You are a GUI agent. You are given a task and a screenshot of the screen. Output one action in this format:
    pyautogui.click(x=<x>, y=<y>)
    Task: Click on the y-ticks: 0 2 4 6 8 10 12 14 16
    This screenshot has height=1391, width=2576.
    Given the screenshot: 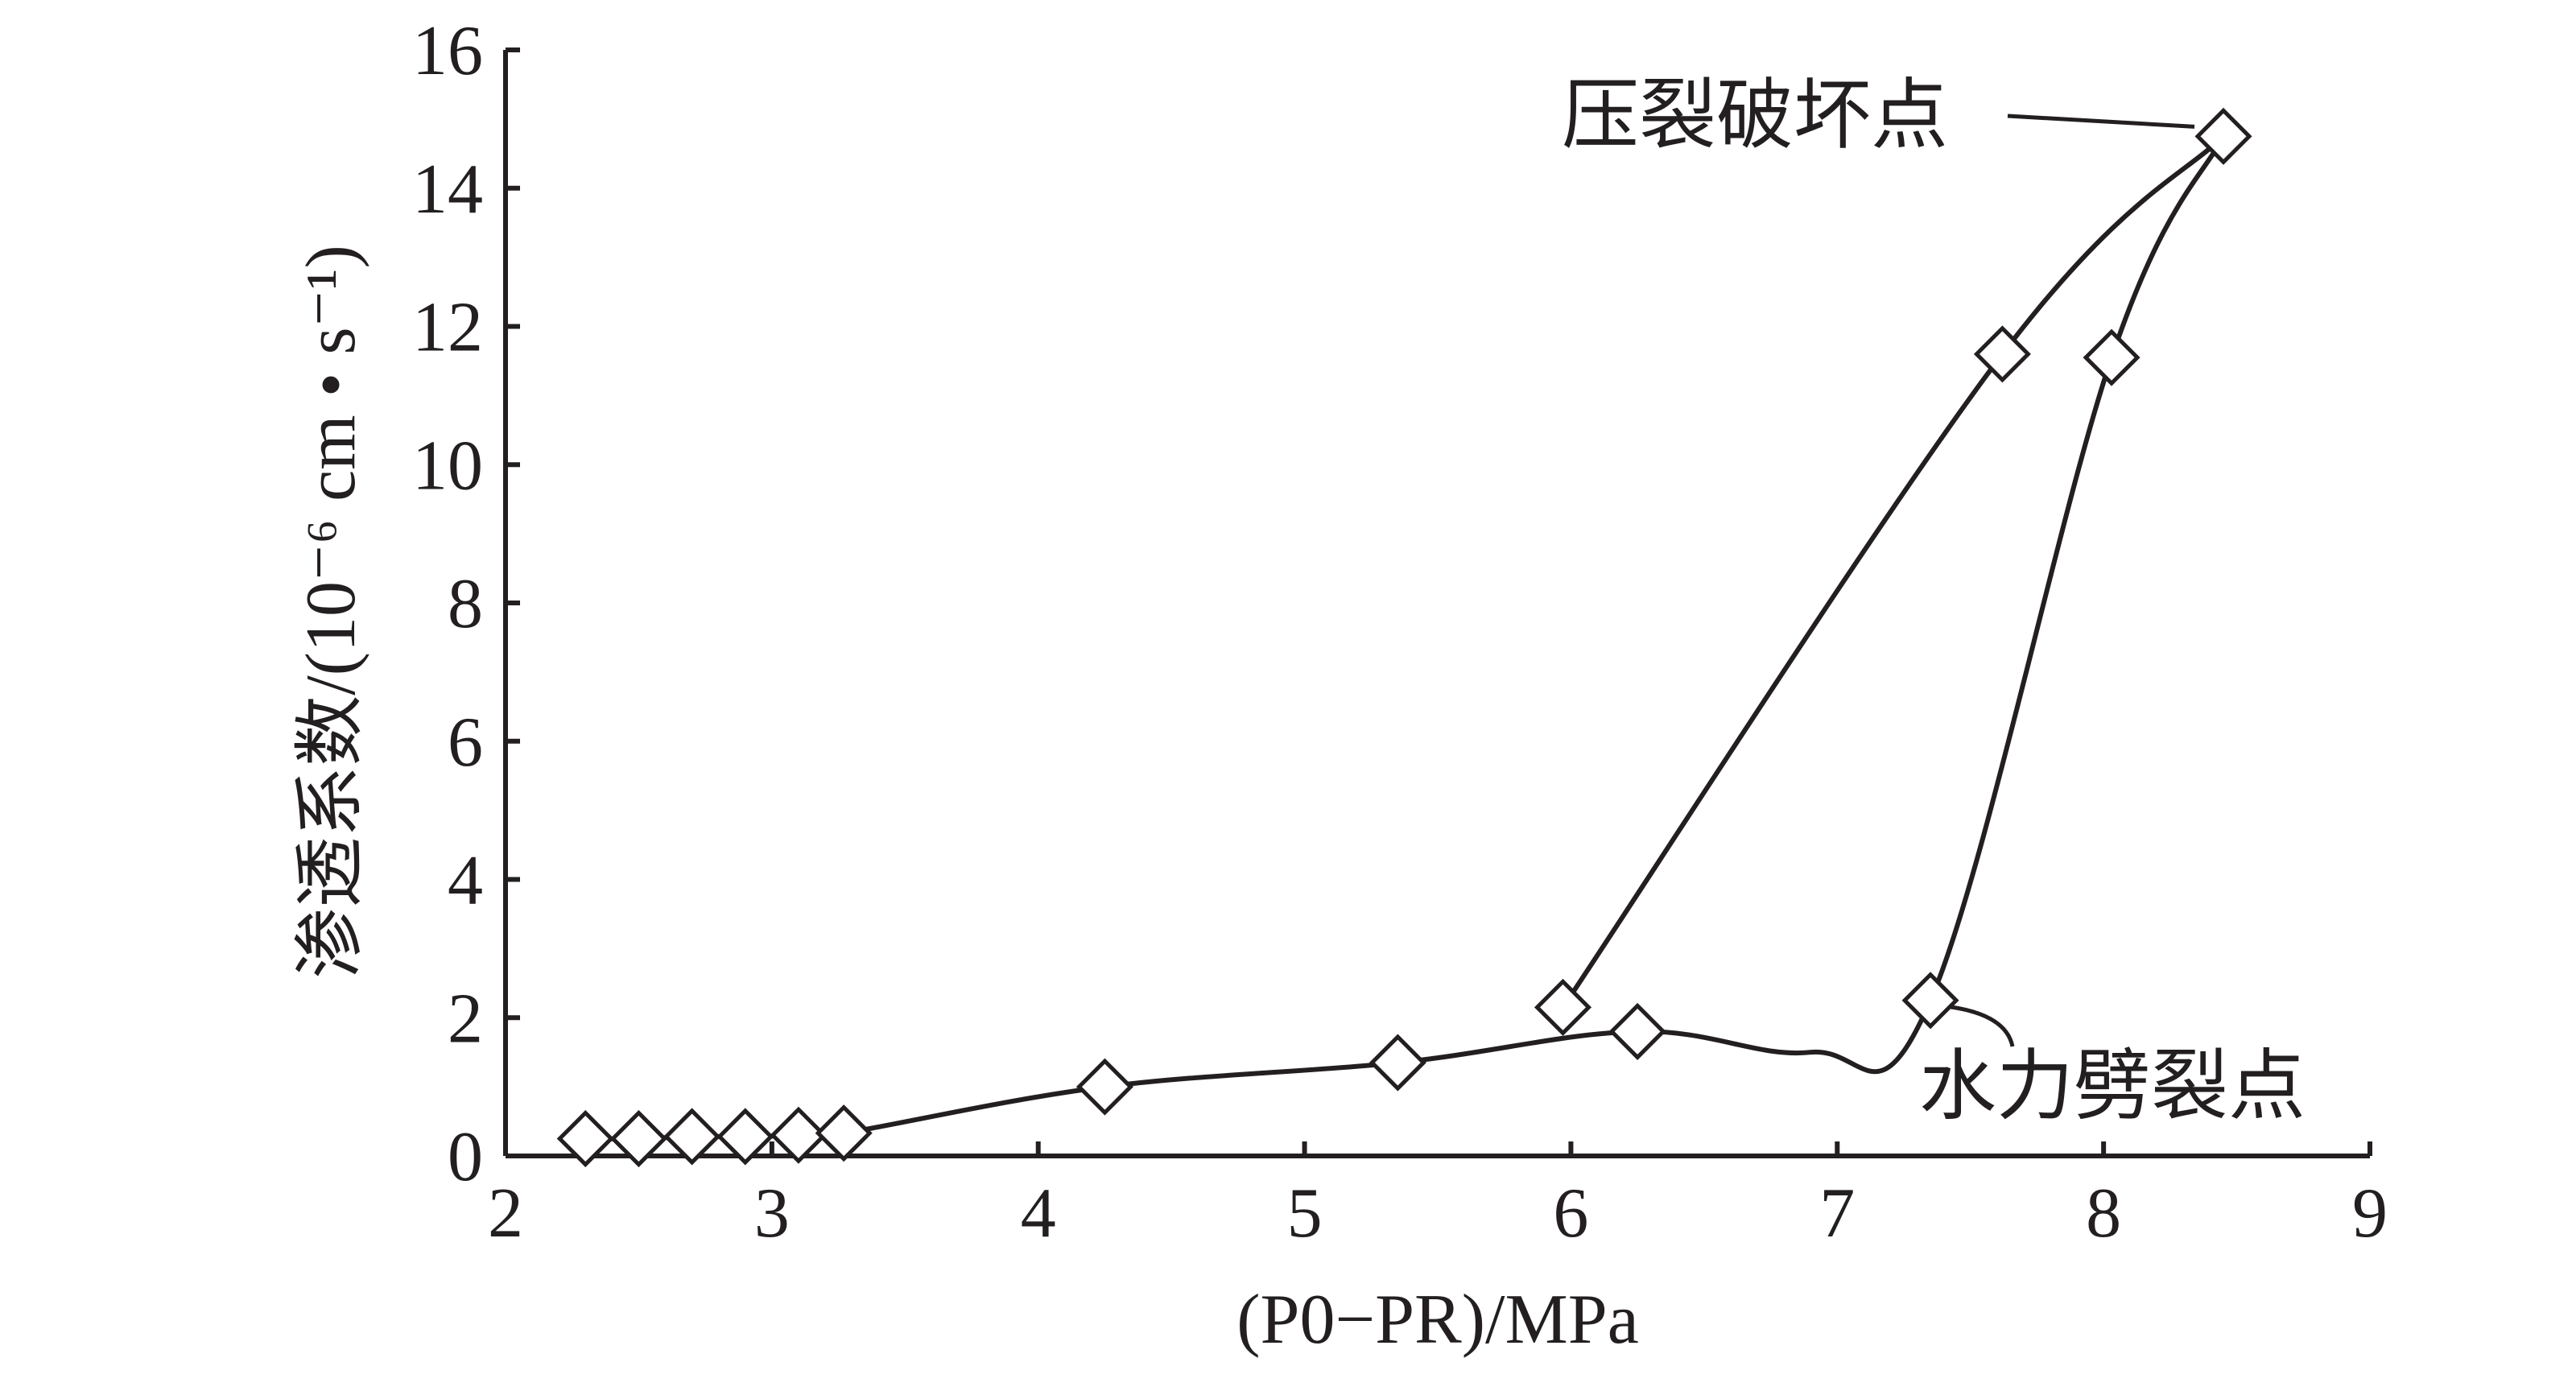 What is the action you would take?
    pyautogui.click(x=466, y=604)
    